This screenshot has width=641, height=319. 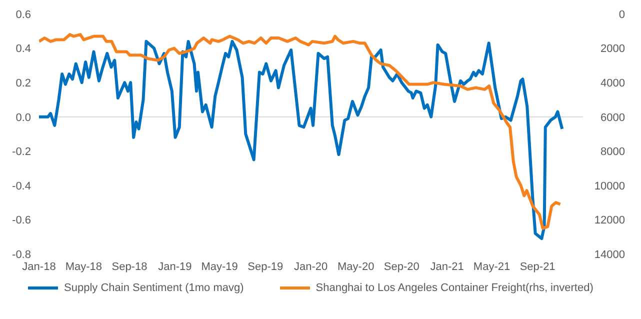 I want to click on legend-label: Supply Chain Sentiment (1mo mavg), so click(x=154, y=288).